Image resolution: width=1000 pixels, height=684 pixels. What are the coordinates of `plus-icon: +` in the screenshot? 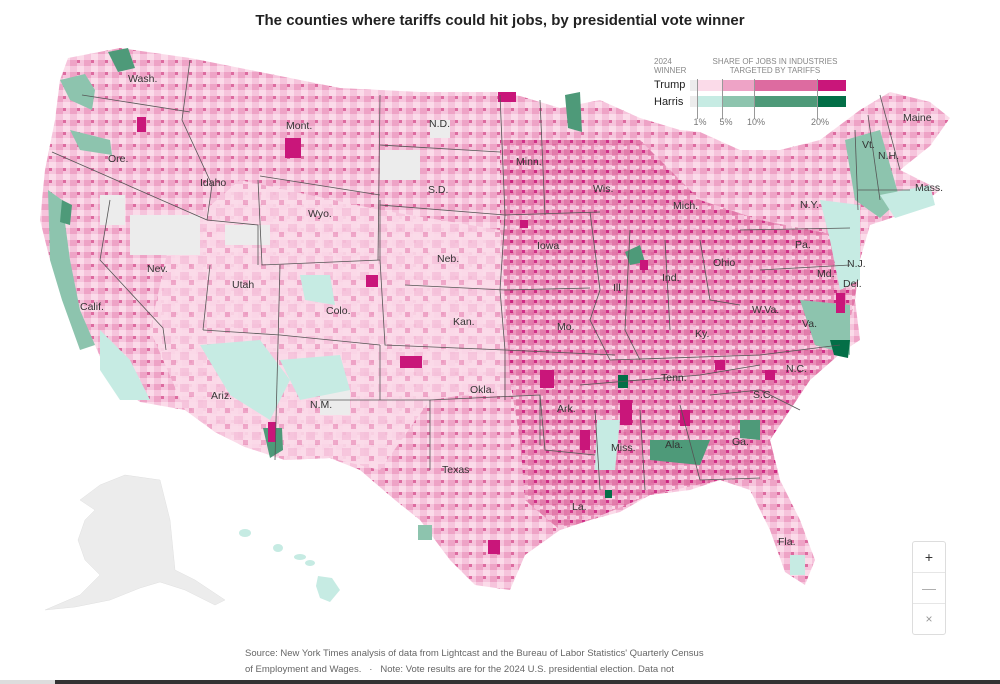 It's located at (929, 557).